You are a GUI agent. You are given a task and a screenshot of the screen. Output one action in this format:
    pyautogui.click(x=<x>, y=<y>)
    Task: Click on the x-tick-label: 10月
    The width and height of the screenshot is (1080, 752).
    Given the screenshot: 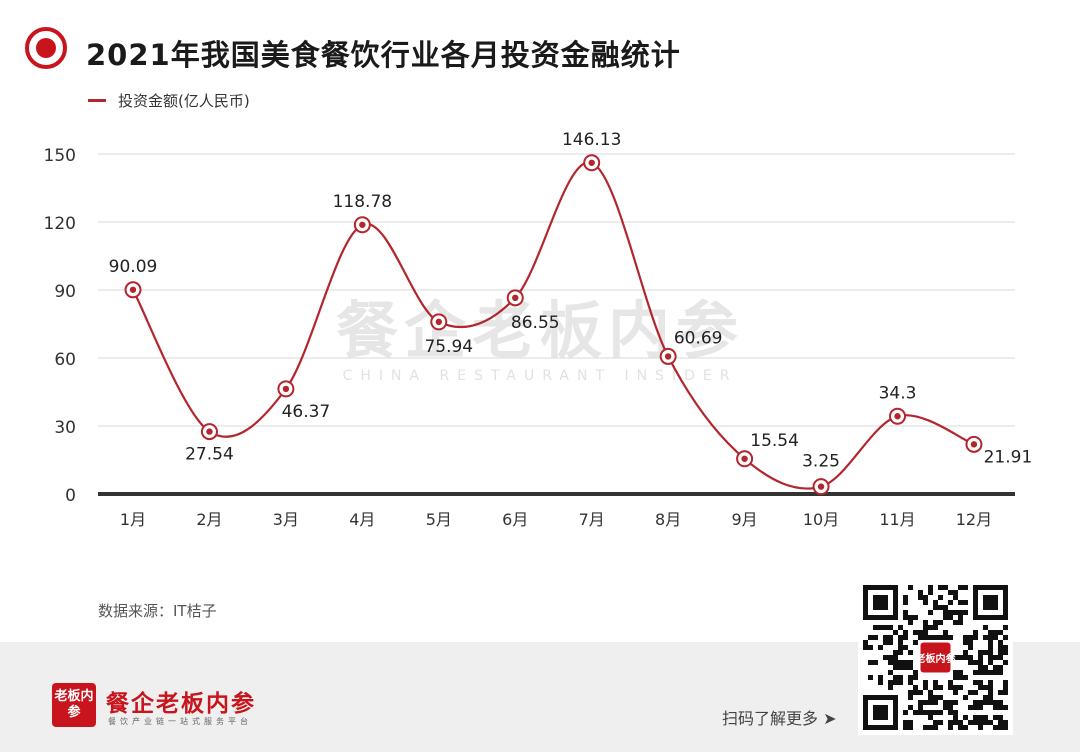 What is the action you would take?
    pyautogui.click(x=821, y=519)
    